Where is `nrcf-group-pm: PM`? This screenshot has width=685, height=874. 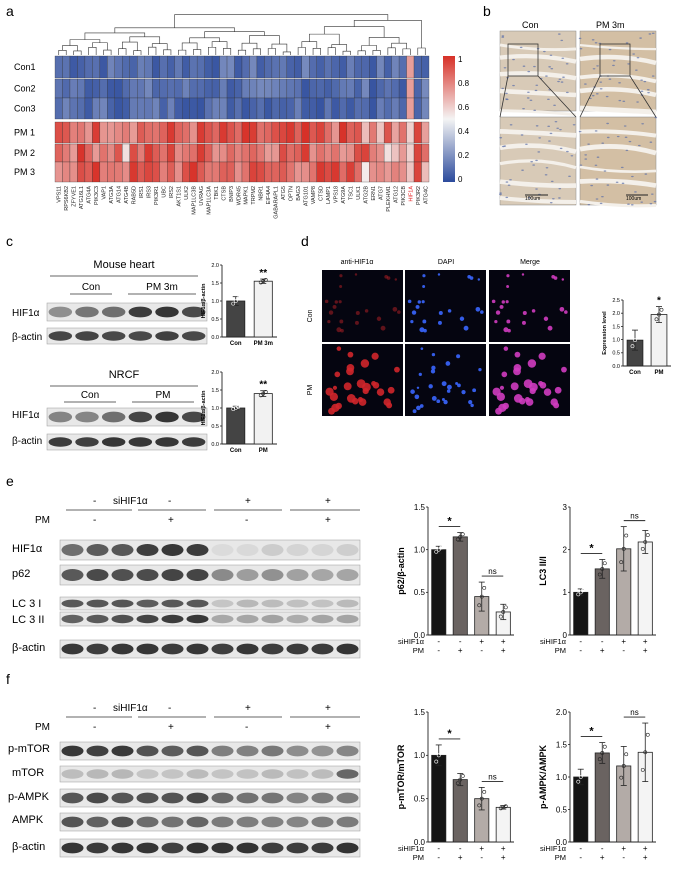 nrcf-group-pm: PM is located at coordinates (163, 395).